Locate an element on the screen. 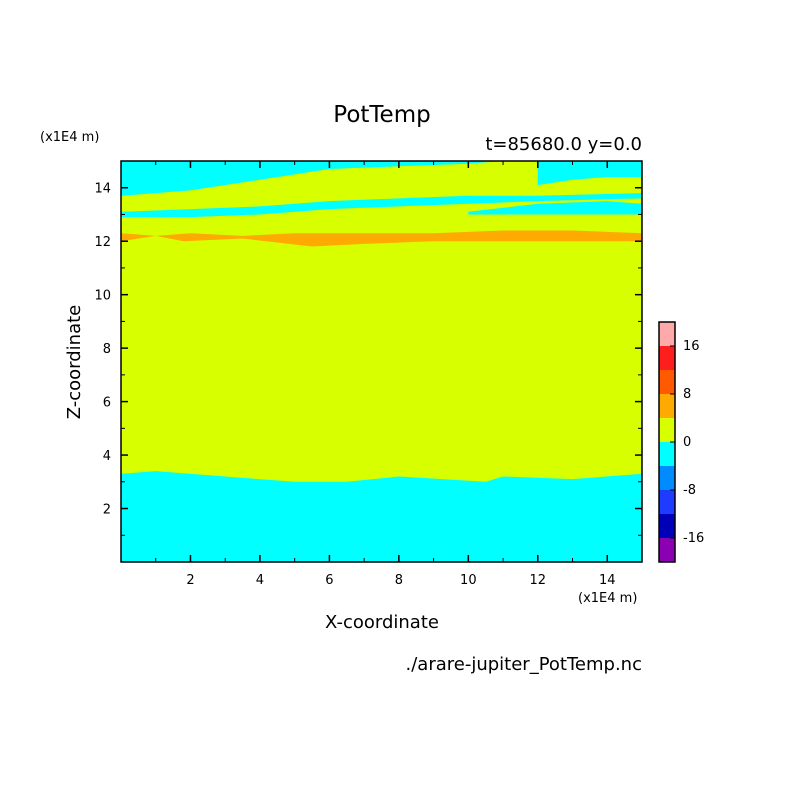 This screenshot has width=804, height=804. x-unit-label: (x1E4 m) is located at coordinates (607, 598).